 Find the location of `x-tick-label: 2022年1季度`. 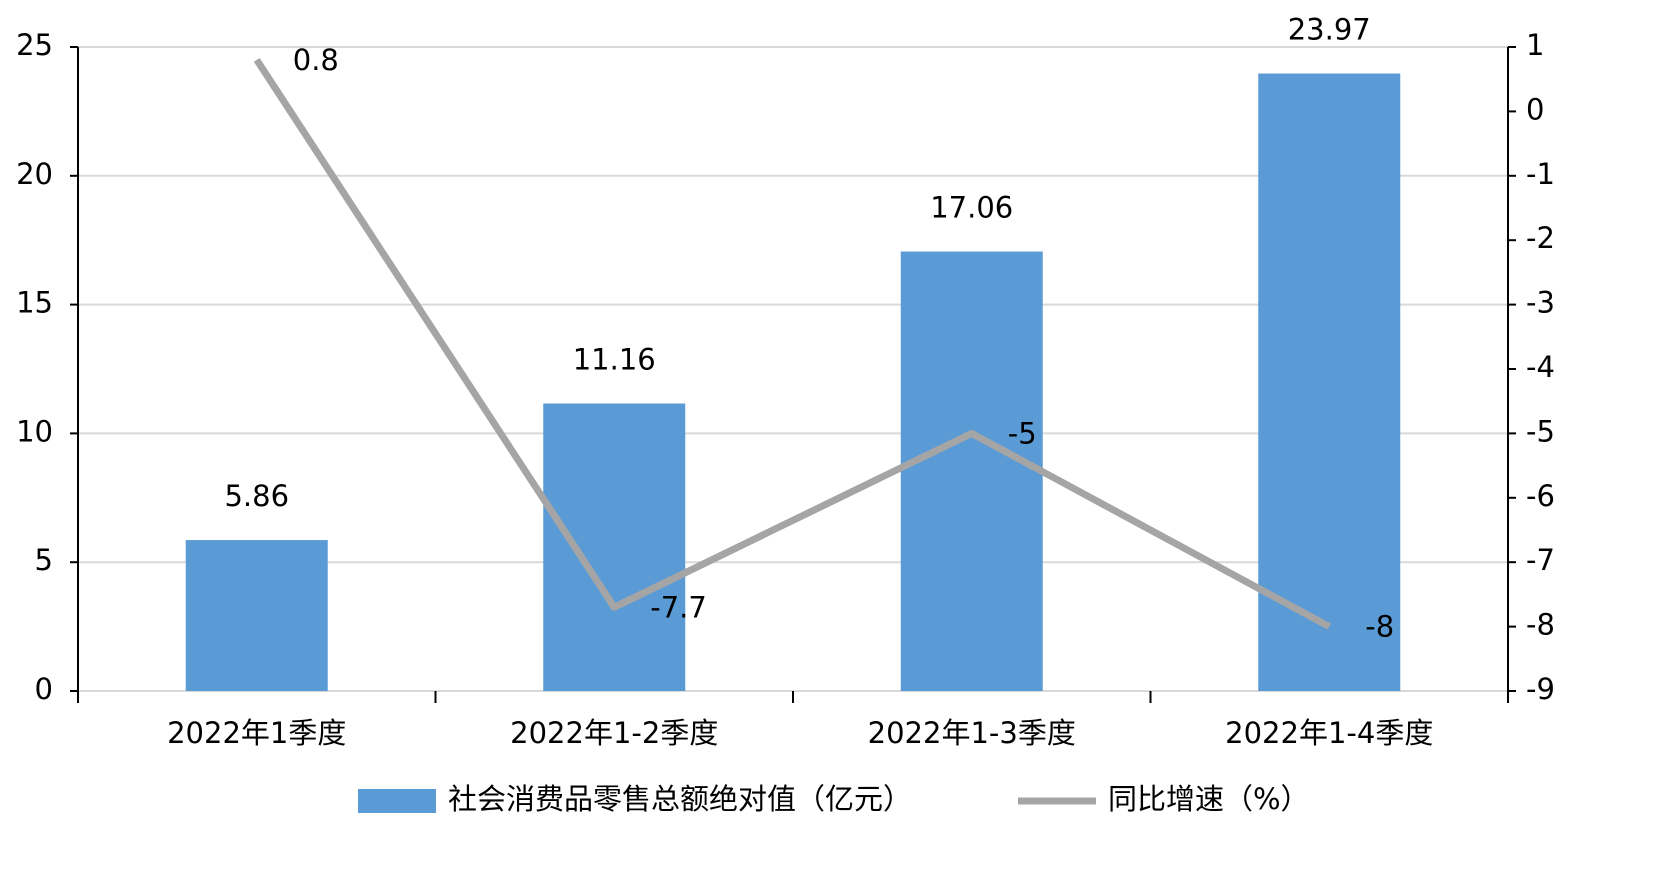

x-tick-label: 2022年1季度 is located at coordinates (256, 733).